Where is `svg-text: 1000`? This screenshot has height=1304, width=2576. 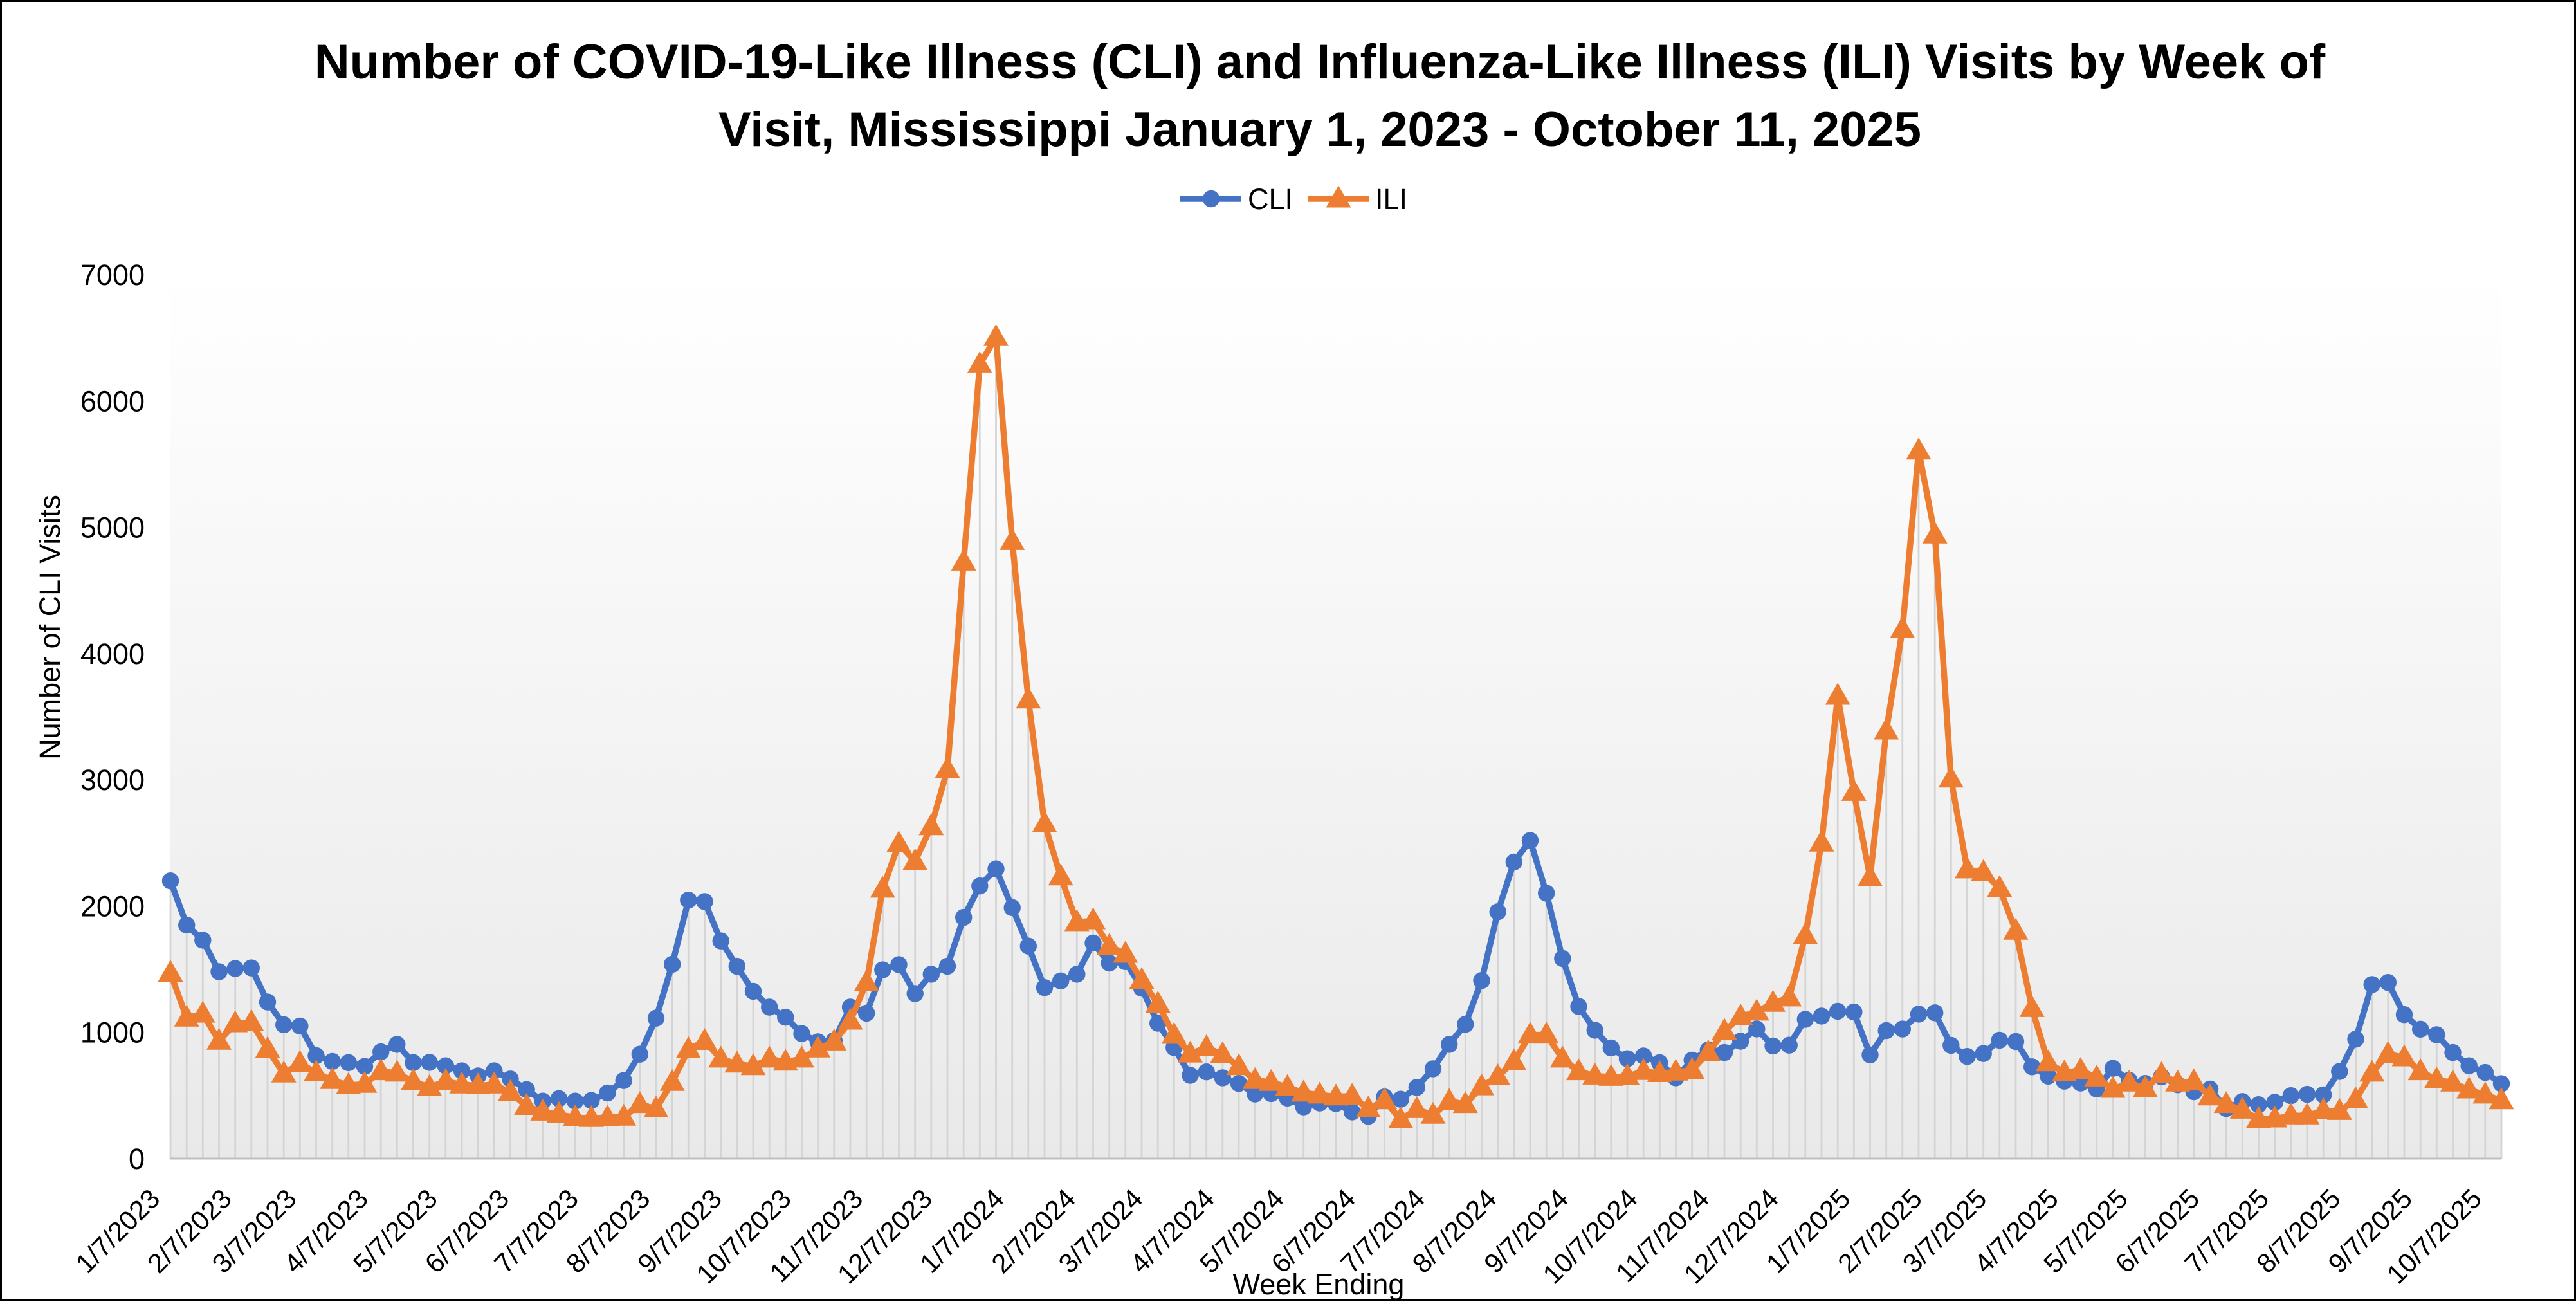 svg-text: 1000 is located at coordinates (112, 1032).